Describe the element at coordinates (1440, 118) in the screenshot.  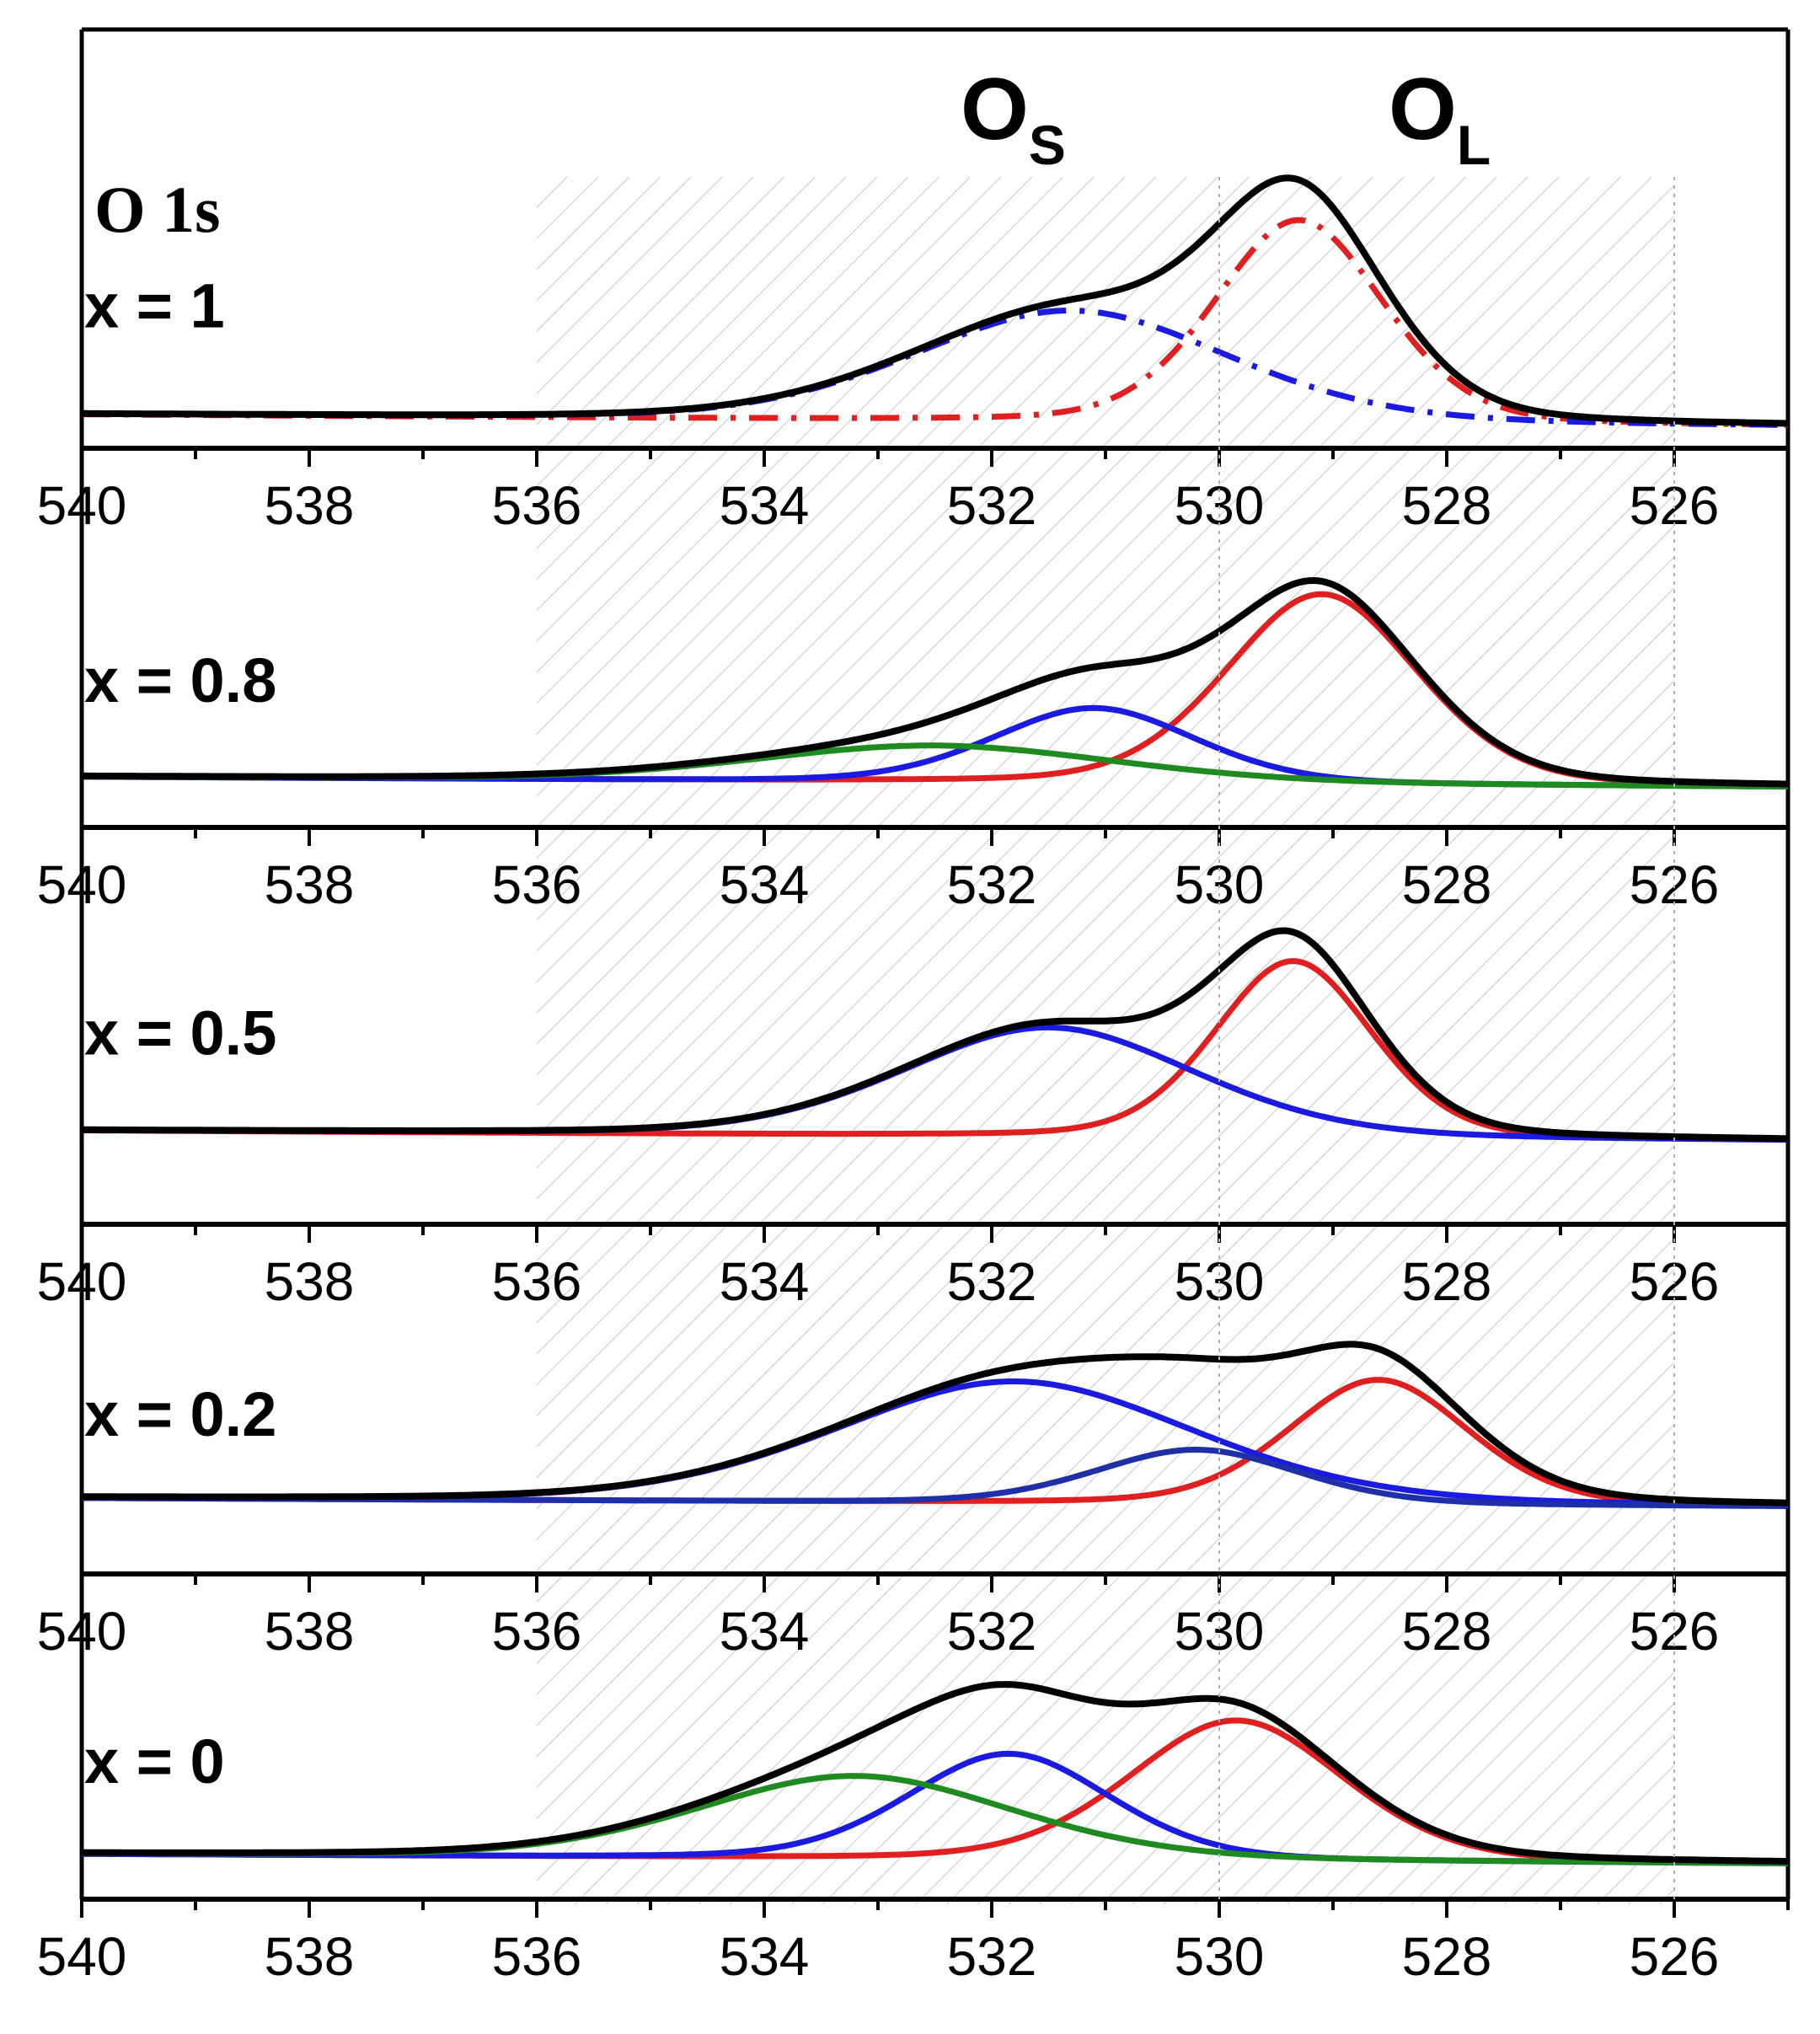
I see `annotation-lattice-oxygen: OL` at that location.